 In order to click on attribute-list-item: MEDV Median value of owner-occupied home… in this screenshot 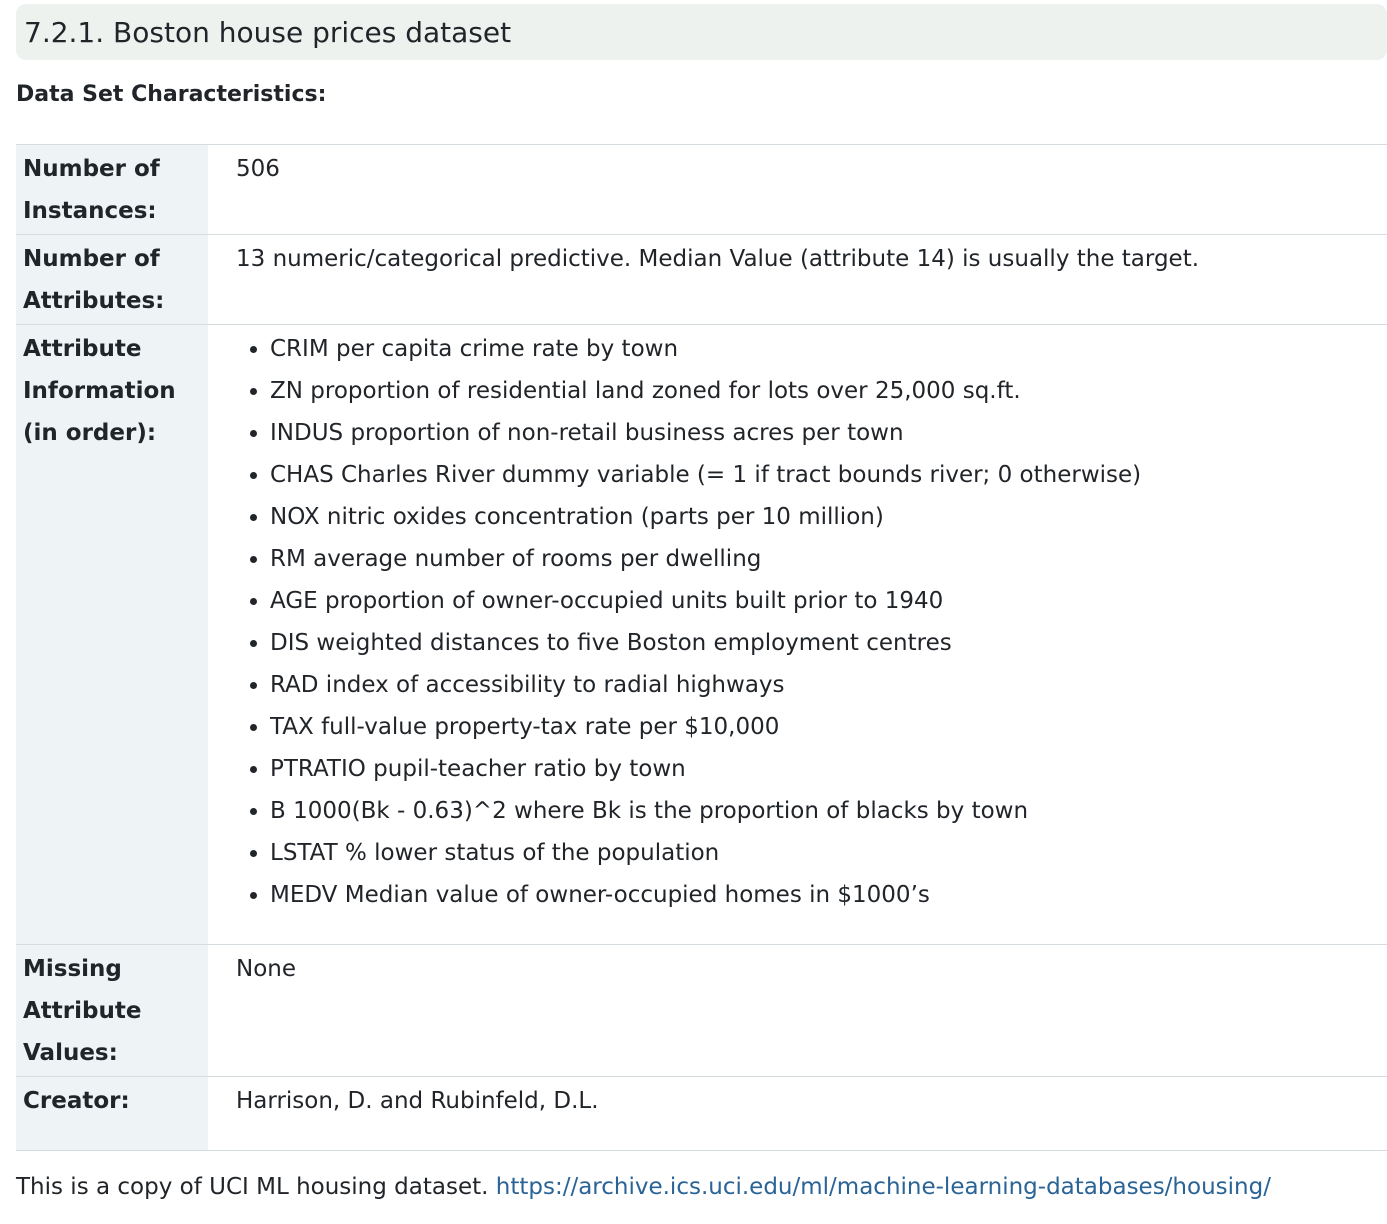, I will do `click(825, 895)`.